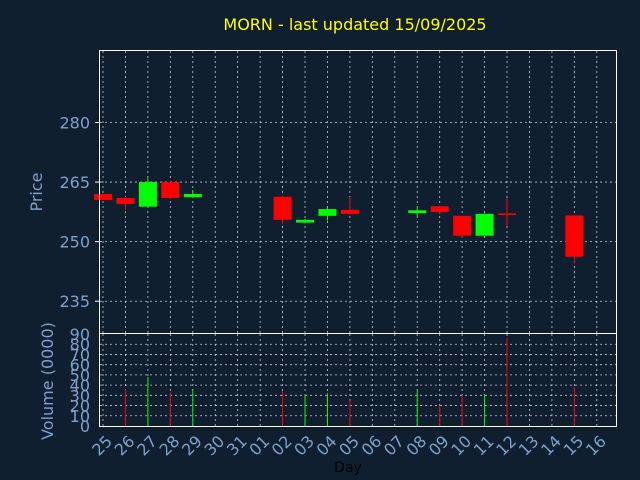 The width and height of the screenshot is (640, 480). What do you see at coordinates (80, 344) in the screenshot?
I see `volume-tick-label-80: 80` at bounding box center [80, 344].